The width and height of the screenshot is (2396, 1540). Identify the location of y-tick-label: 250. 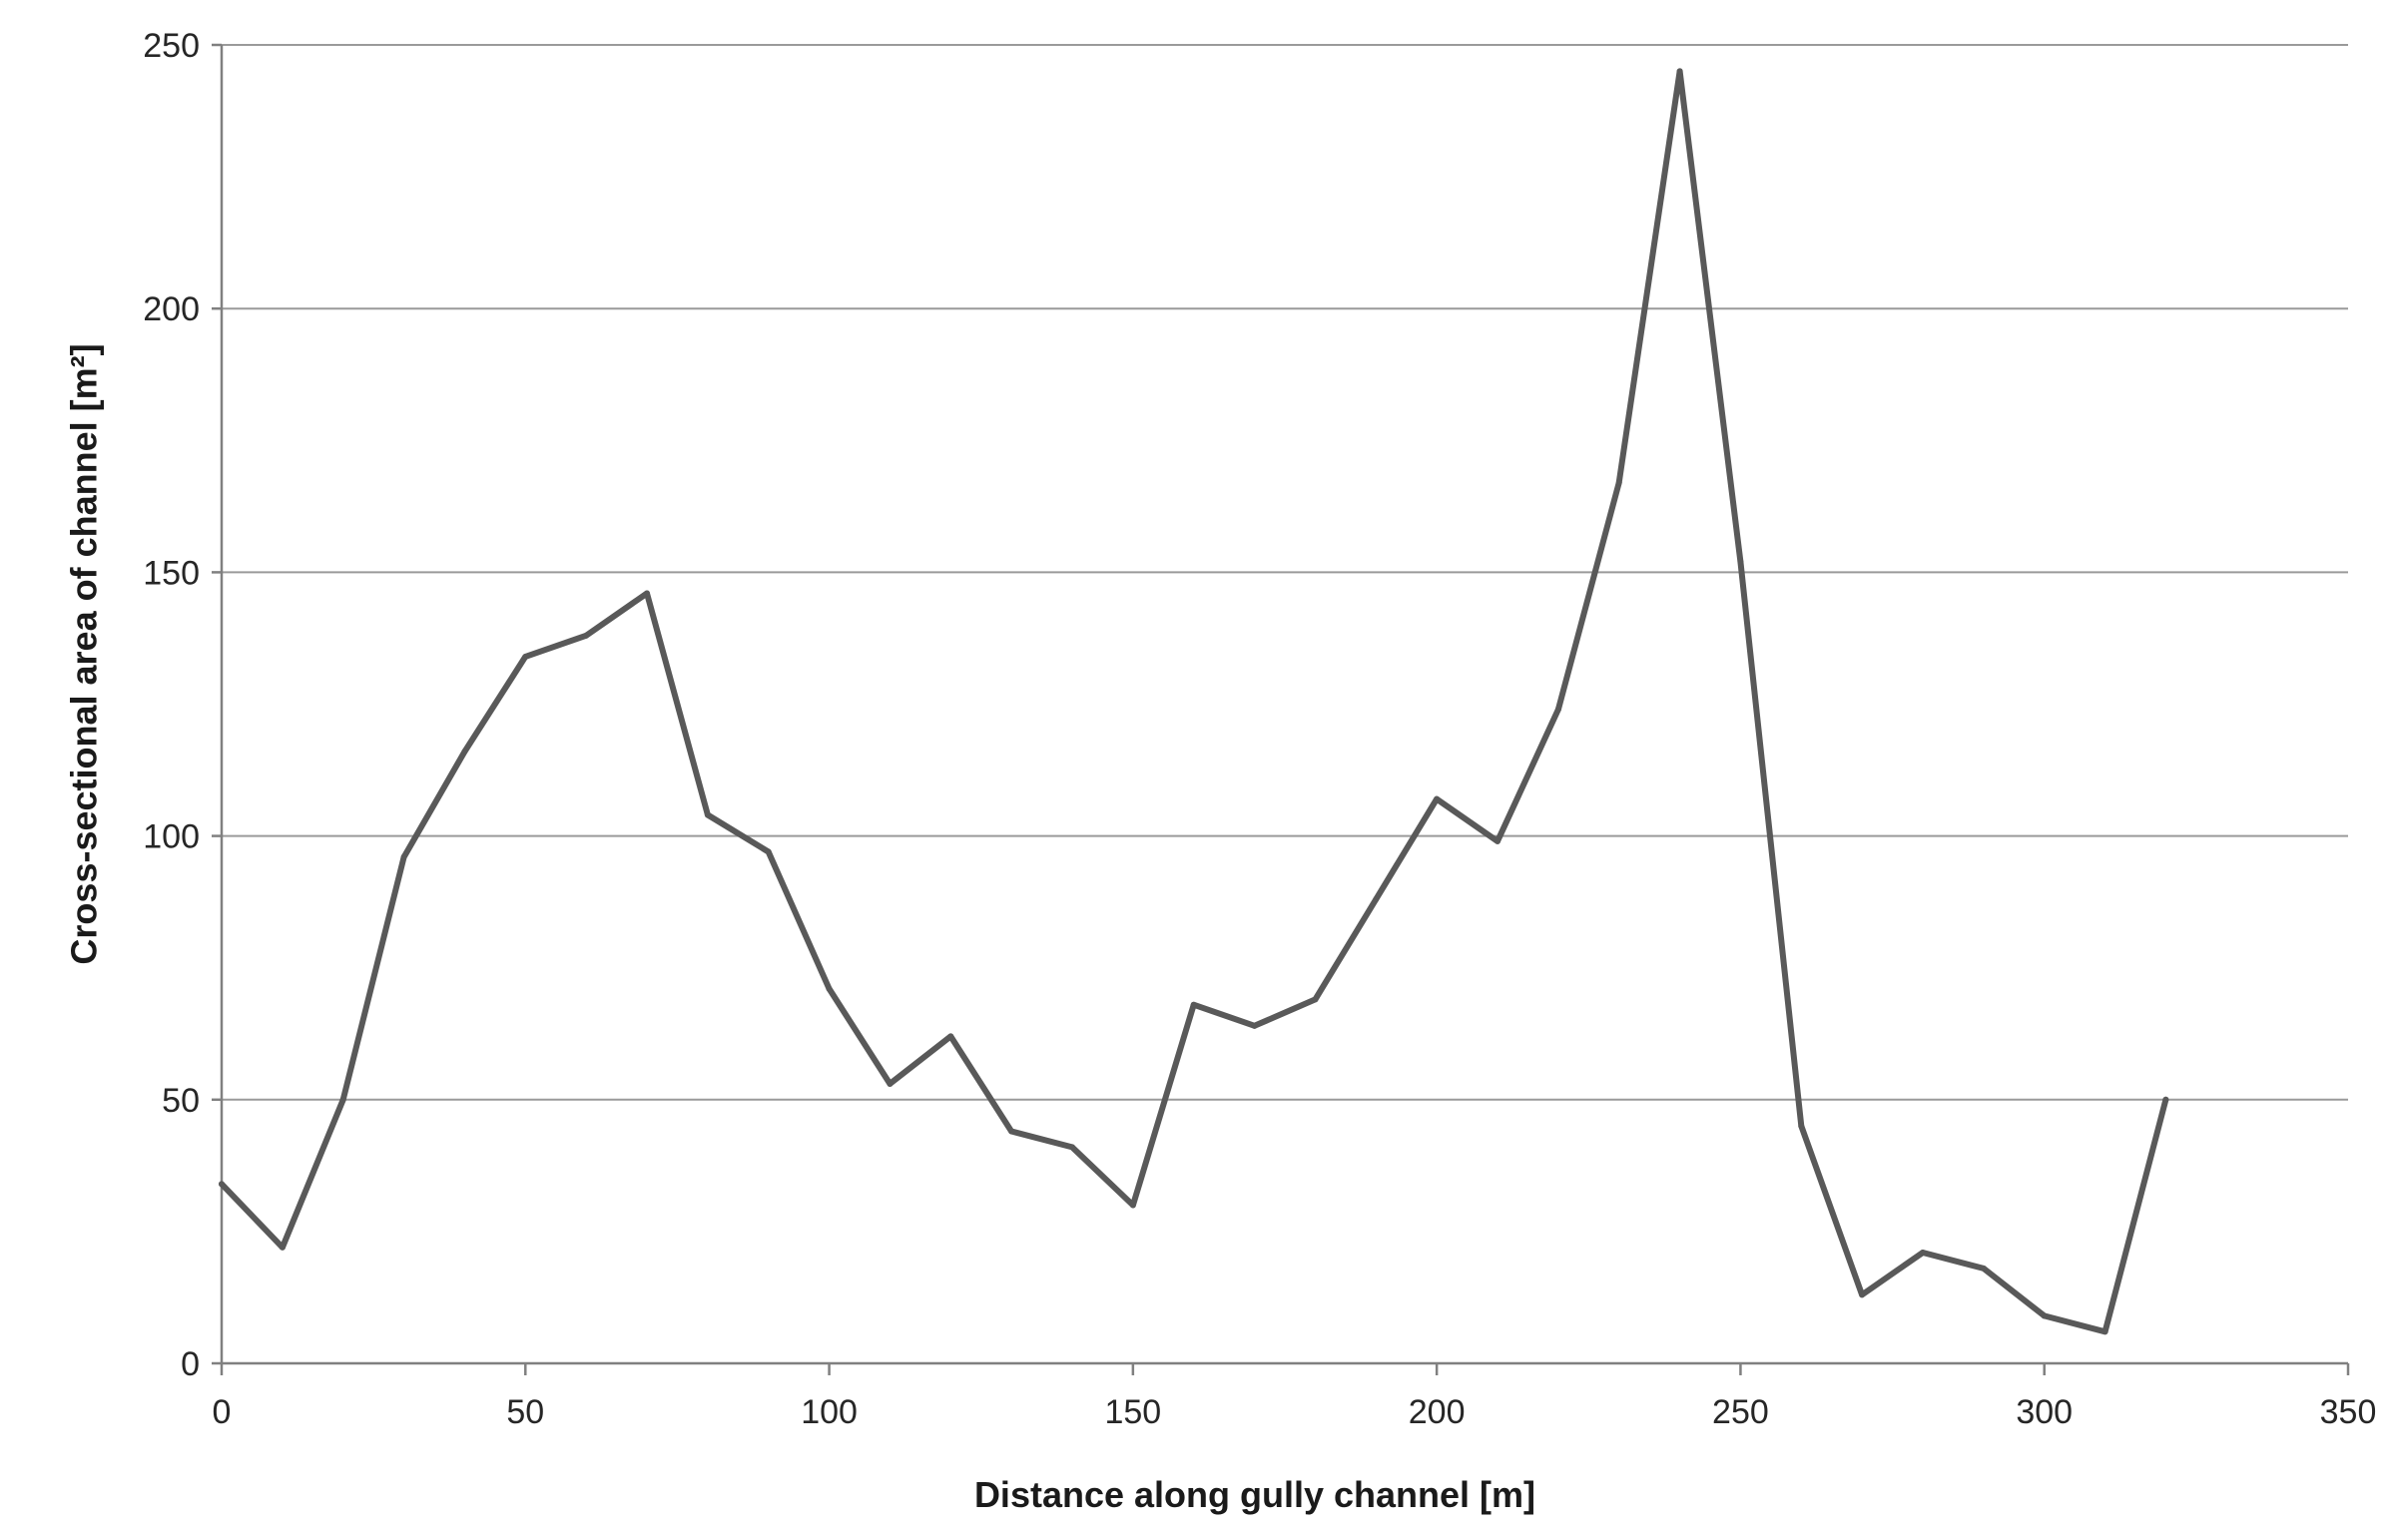
(171, 46).